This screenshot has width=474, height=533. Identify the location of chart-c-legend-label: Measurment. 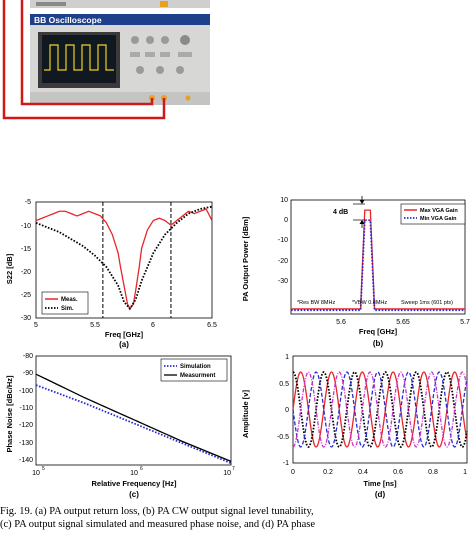
(197, 376).